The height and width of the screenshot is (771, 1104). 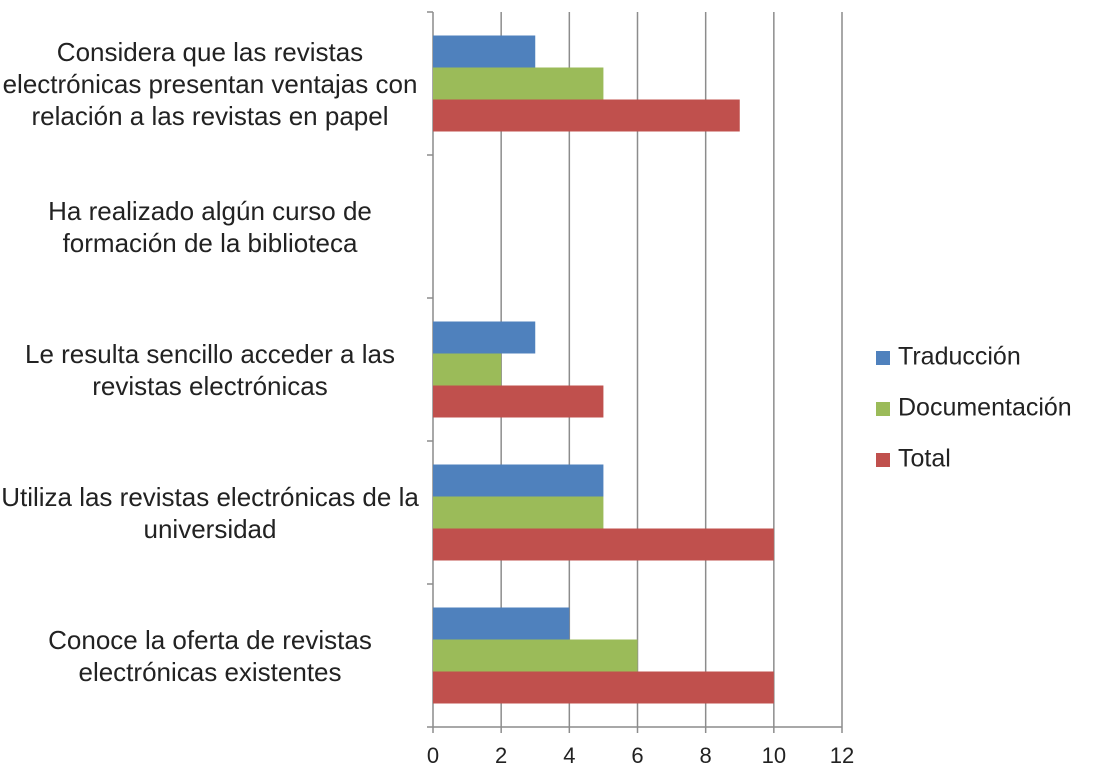 I want to click on x-tick-label: 8, so click(x=706, y=755).